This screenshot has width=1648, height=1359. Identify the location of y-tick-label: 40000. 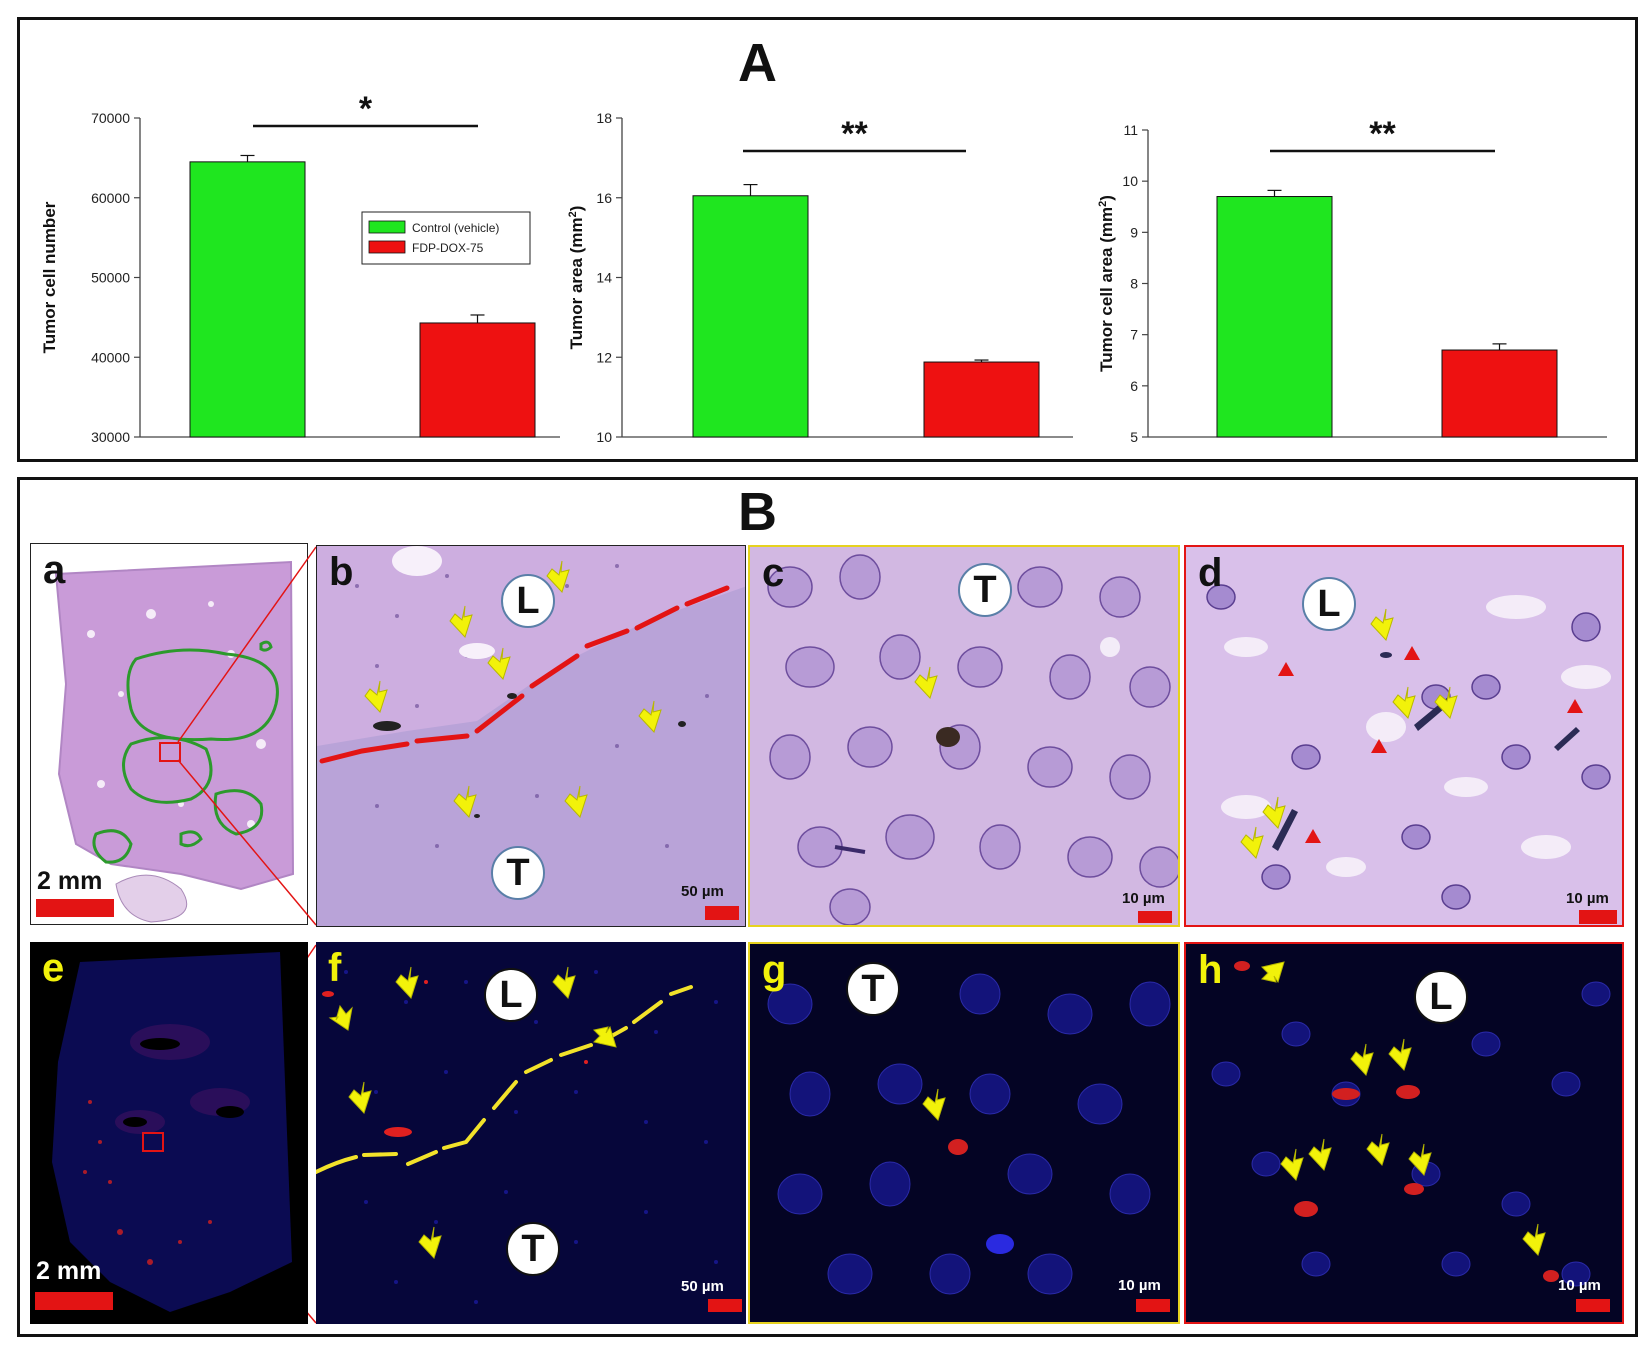
(110, 357).